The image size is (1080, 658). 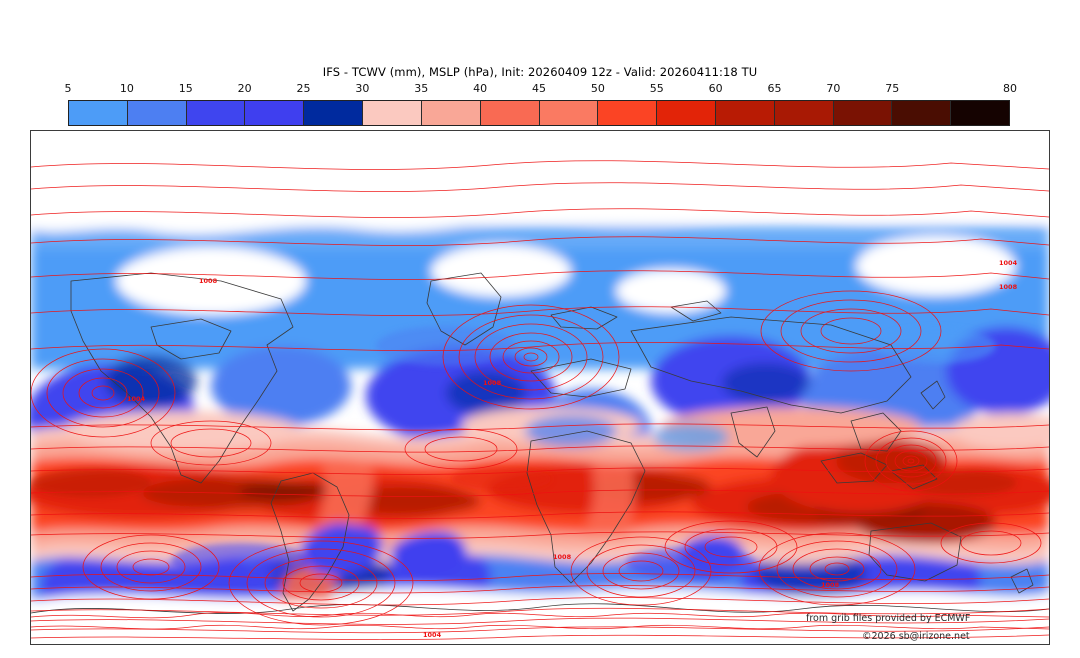 I want to click on colorbar-tick-5: 5, so click(x=68, y=88).